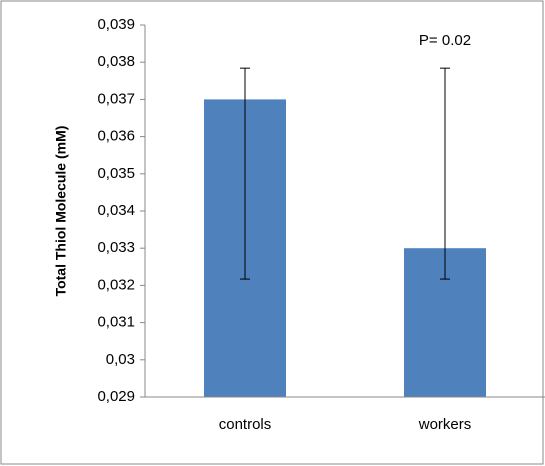  Describe the element at coordinates (445, 424) in the screenshot. I see `x-tick-label: workers` at that location.